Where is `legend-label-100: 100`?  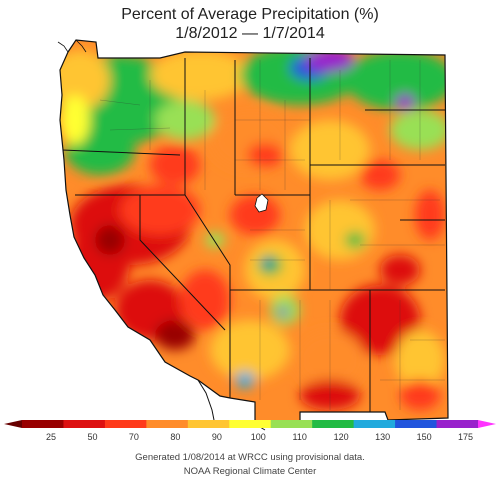 legend-label-100: 100 is located at coordinates (258, 437).